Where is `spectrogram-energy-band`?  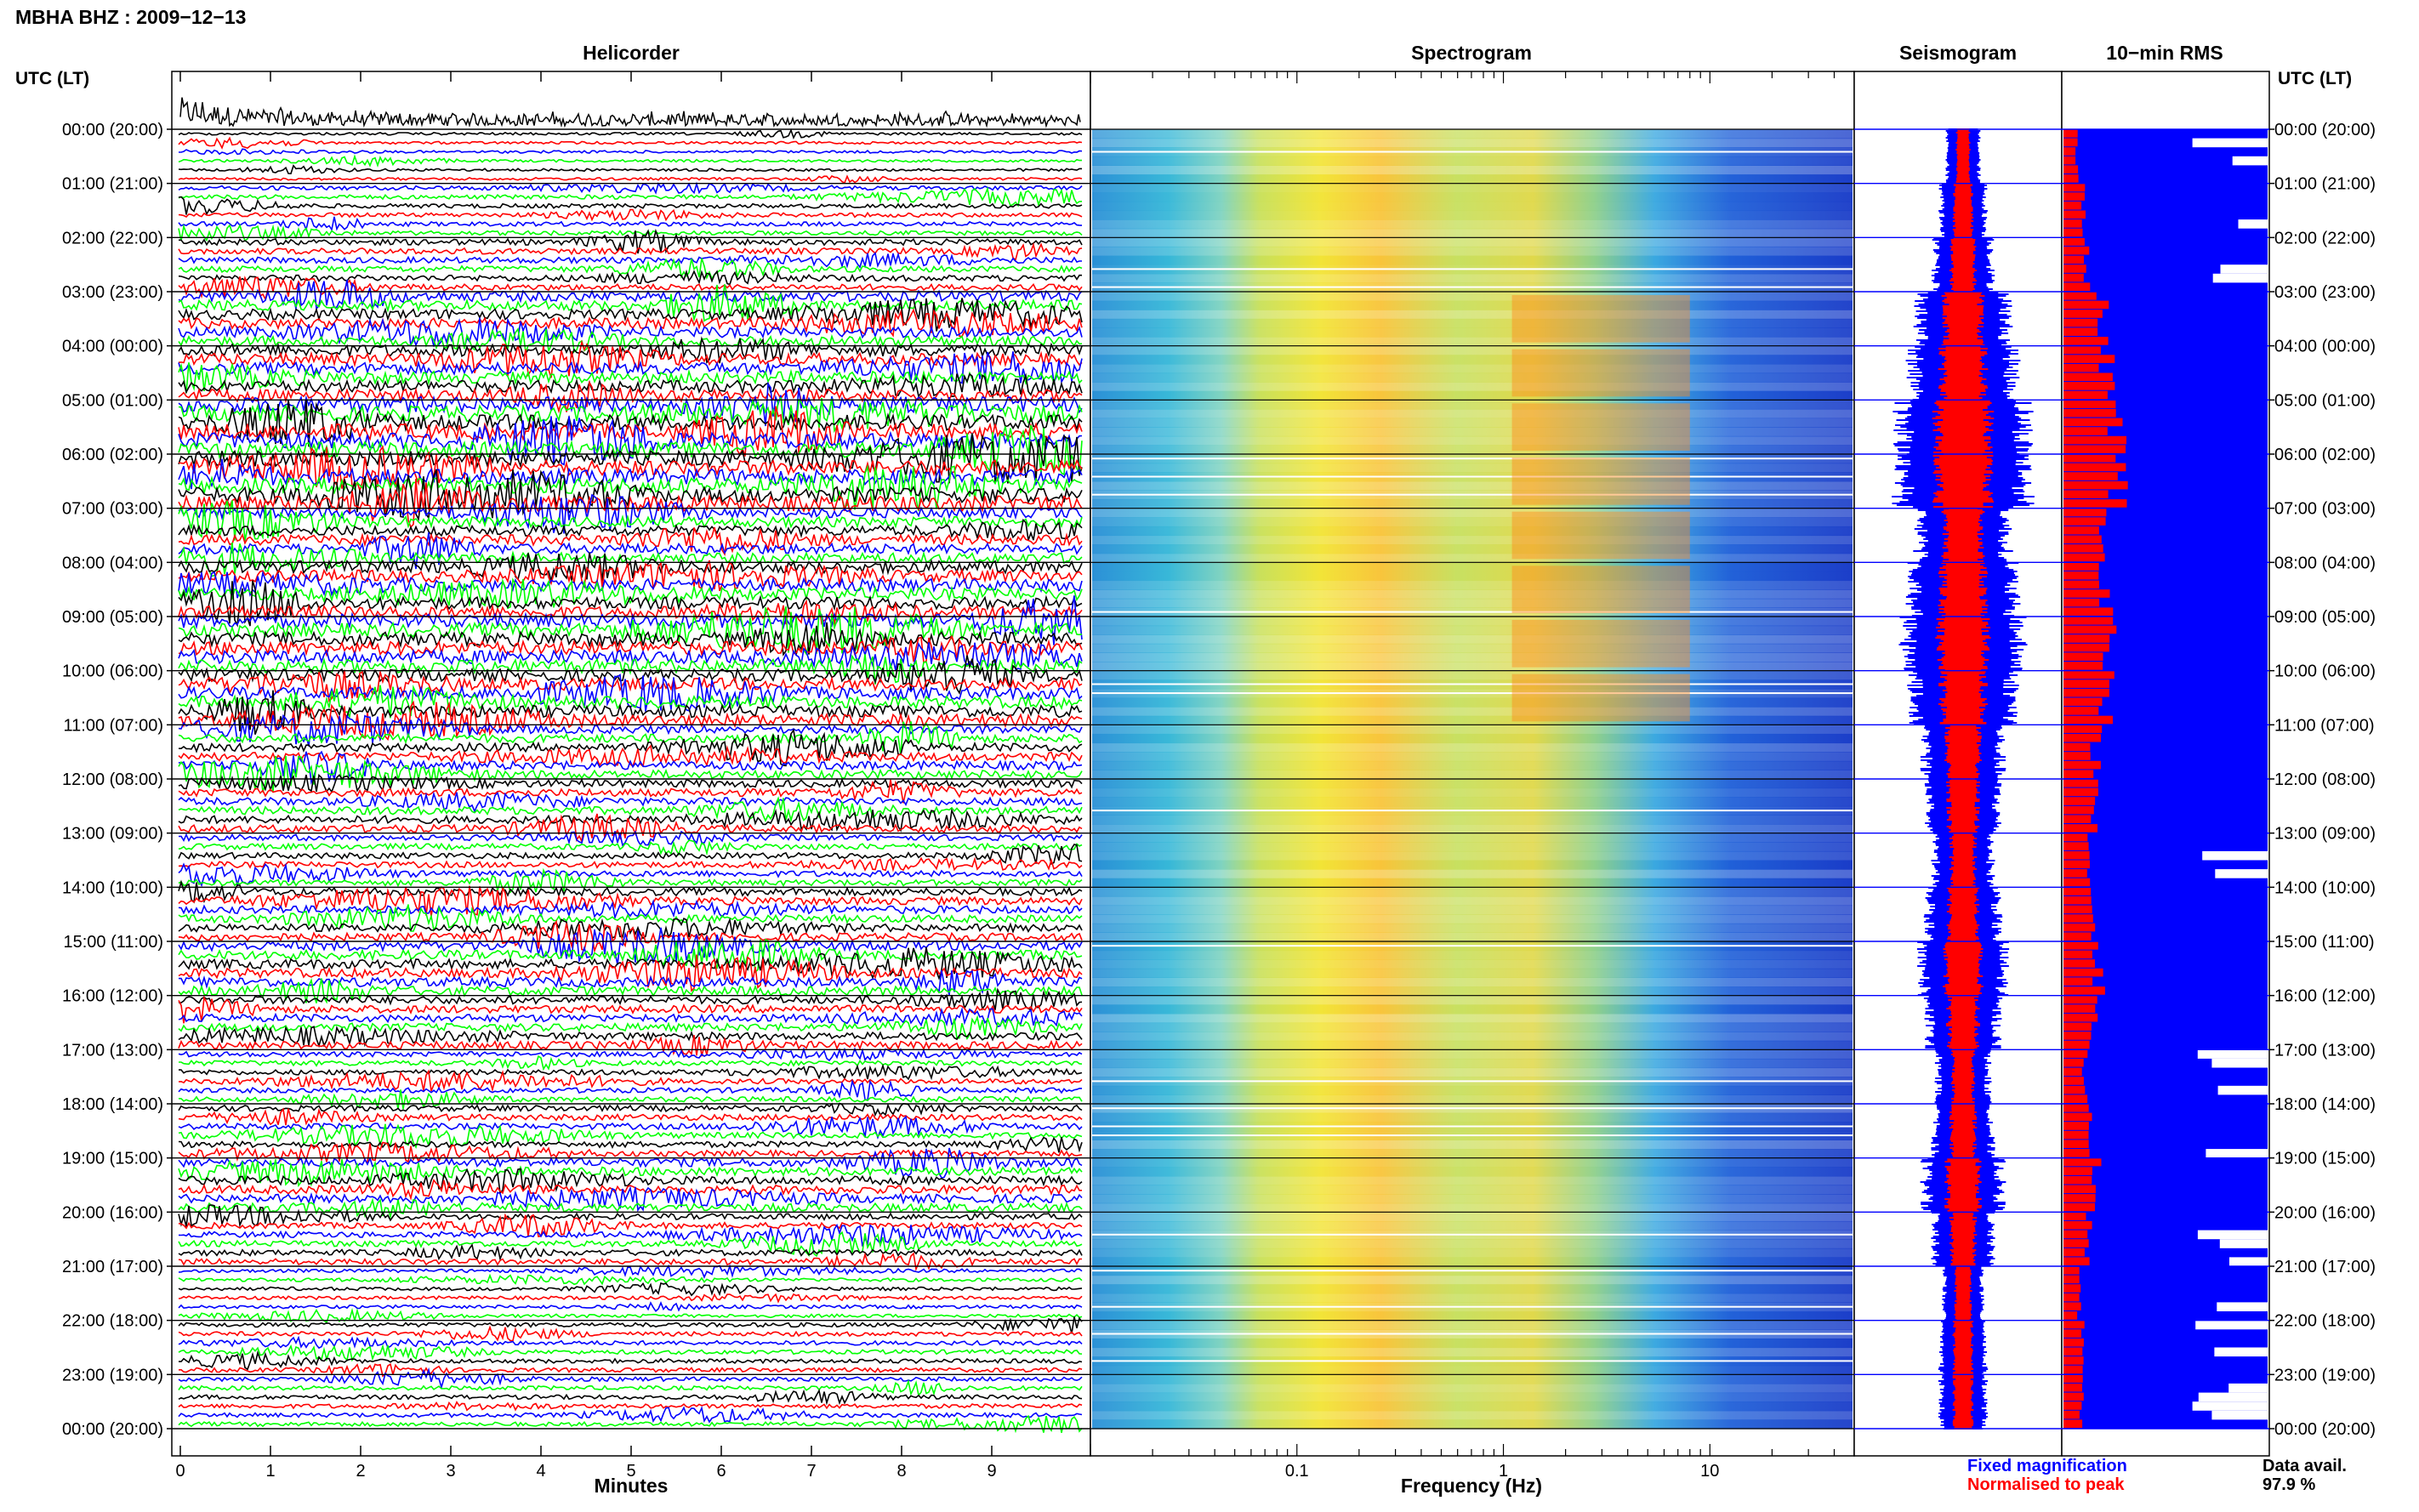 spectrogram-energy-band is located at coordinates (1600, 373).